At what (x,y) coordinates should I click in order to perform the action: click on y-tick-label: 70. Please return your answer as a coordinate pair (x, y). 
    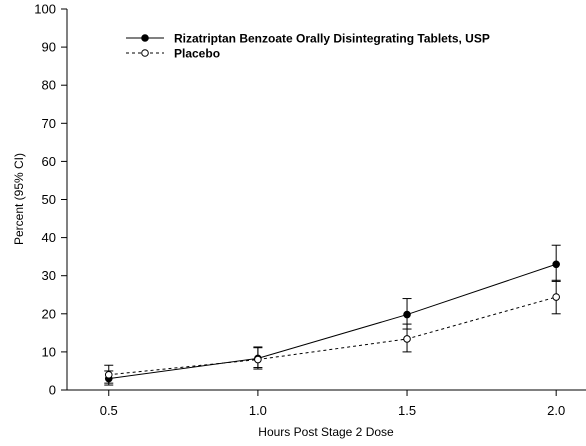
    Looking at the image, I should click on (49, 123).